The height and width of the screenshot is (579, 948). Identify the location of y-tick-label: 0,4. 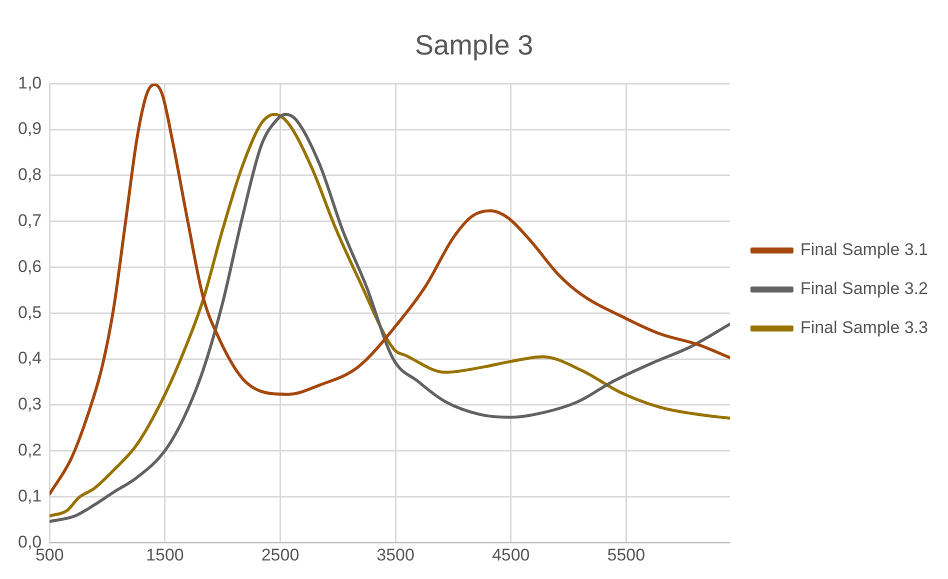
(30, 358).